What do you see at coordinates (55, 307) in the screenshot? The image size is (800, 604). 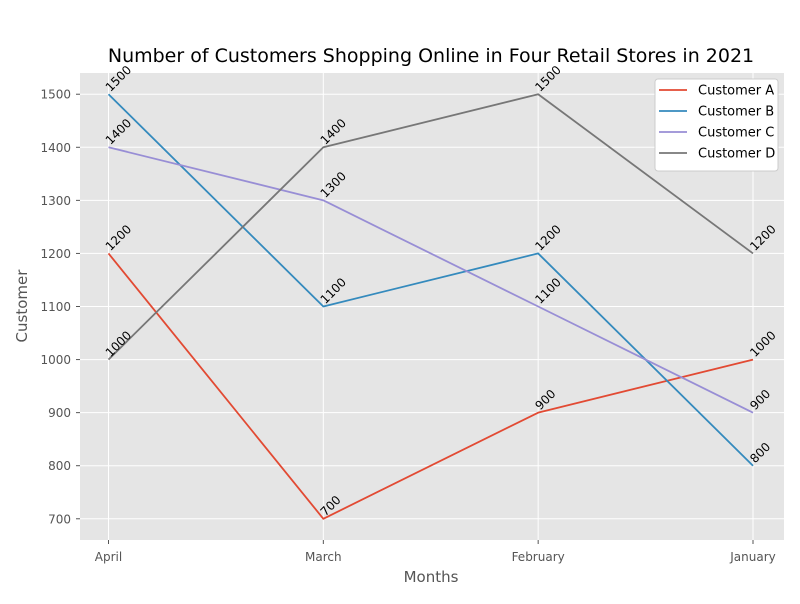 I see `y-tick-label: 1100` at bounding box center [55, 307].